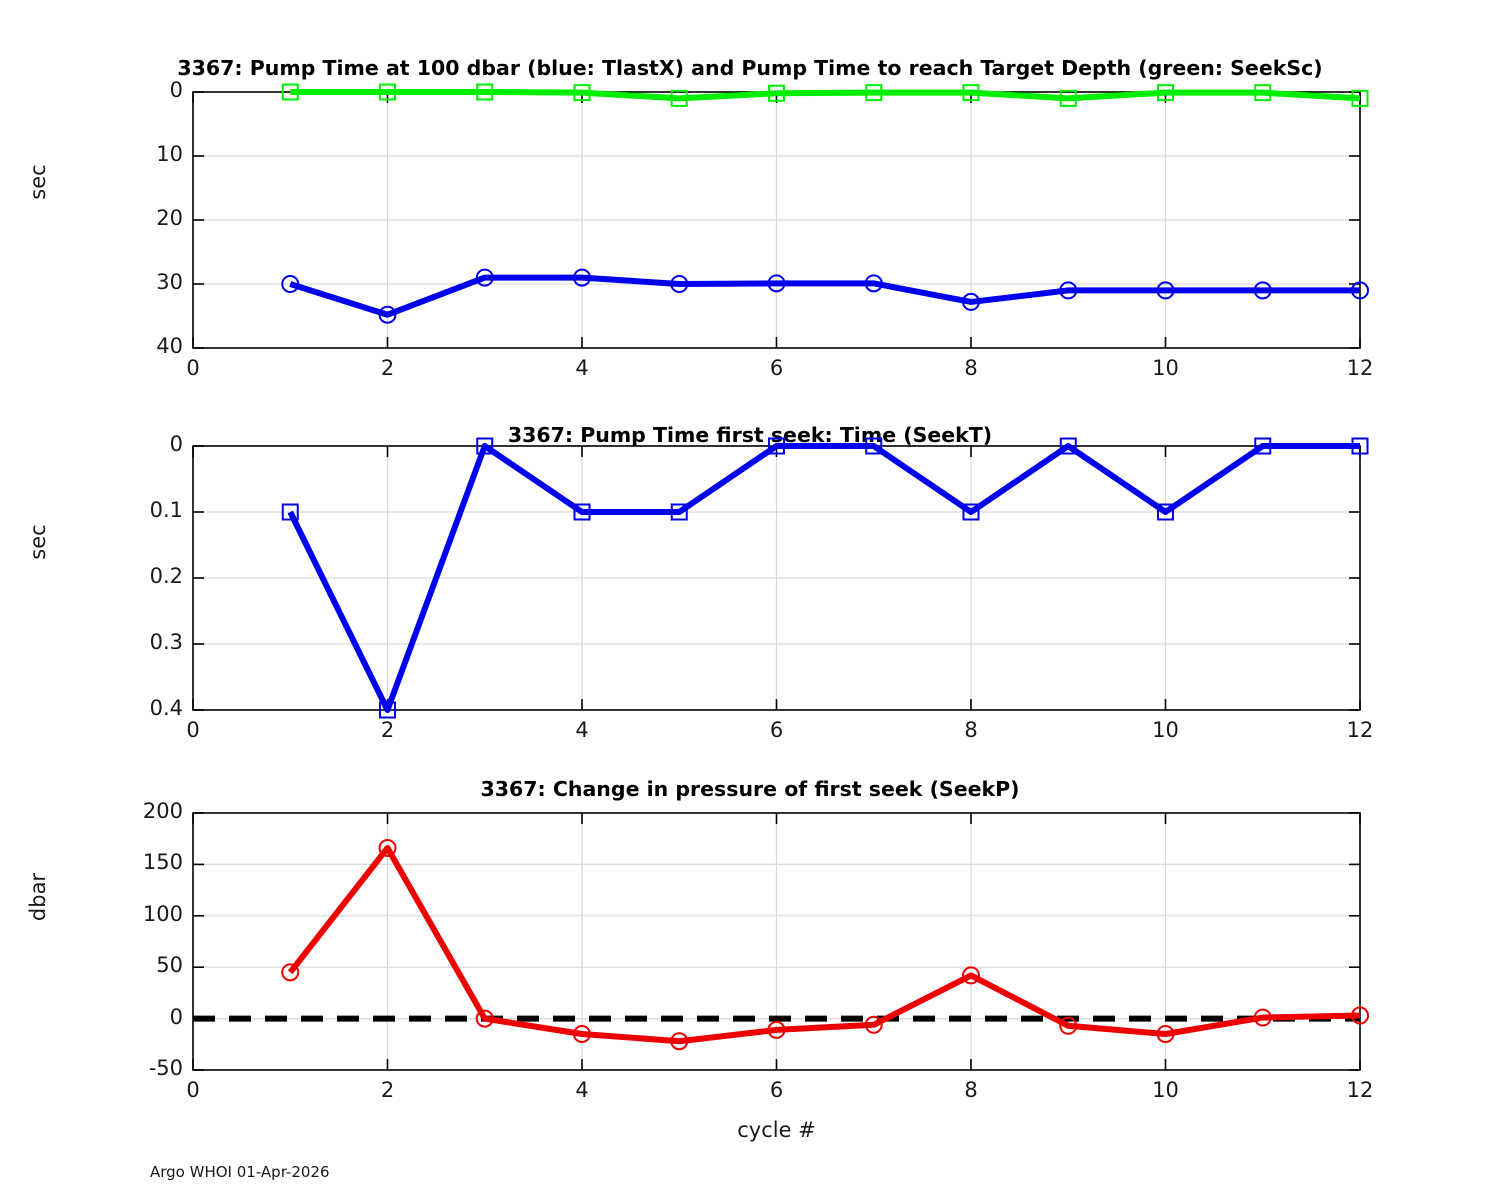  I want to click on y-tick-label: 100, so click(162, 913).